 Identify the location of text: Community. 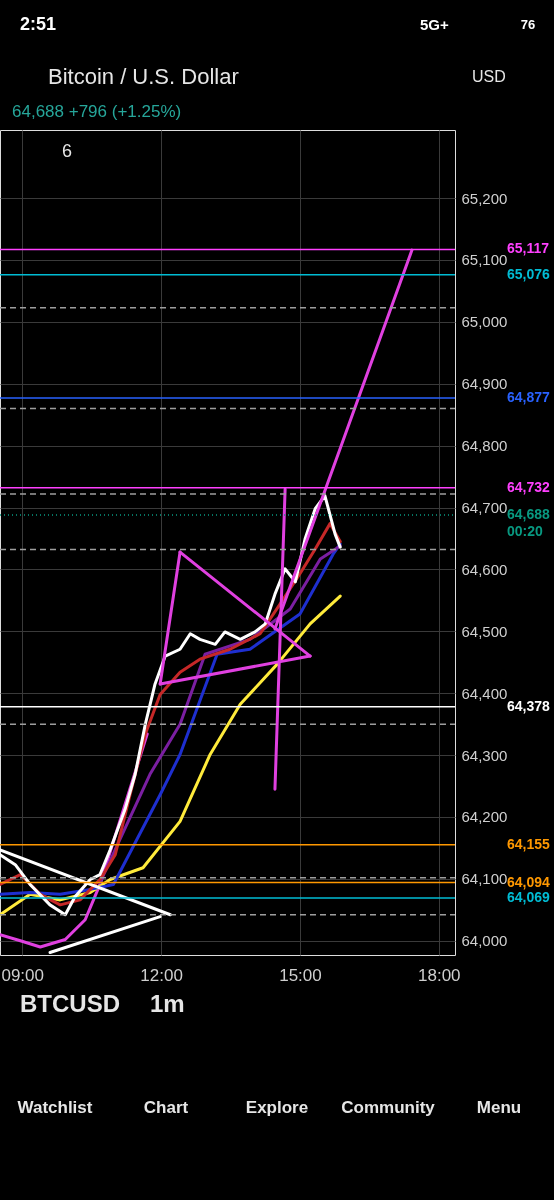
(388, 1107).